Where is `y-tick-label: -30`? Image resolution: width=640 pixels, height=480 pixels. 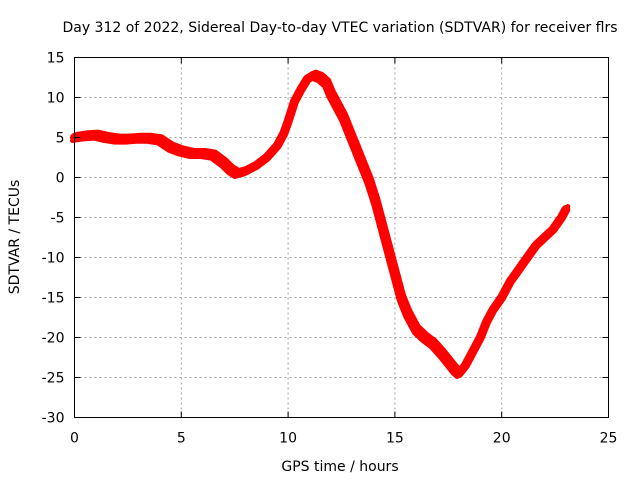
y-tick-label: -30 is located at coordinates (53, 419).